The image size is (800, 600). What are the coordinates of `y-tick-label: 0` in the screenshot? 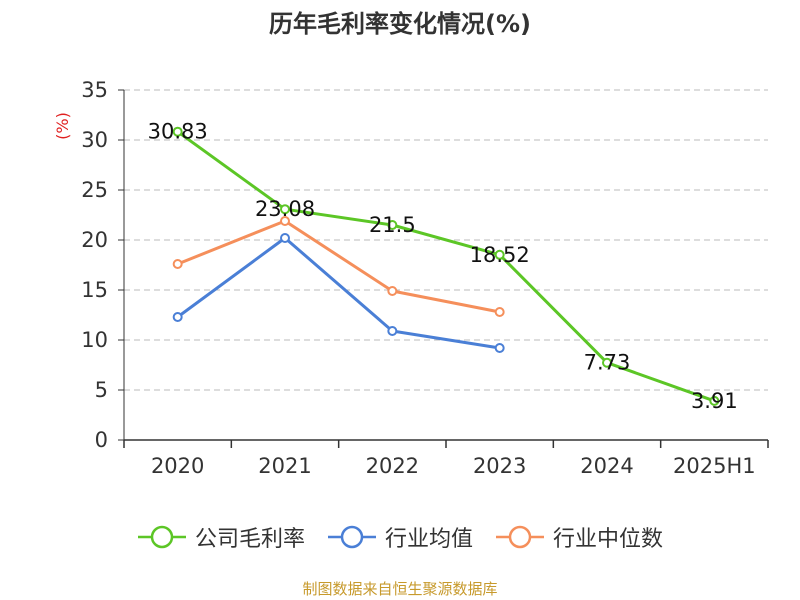 It's located at (101, 440).